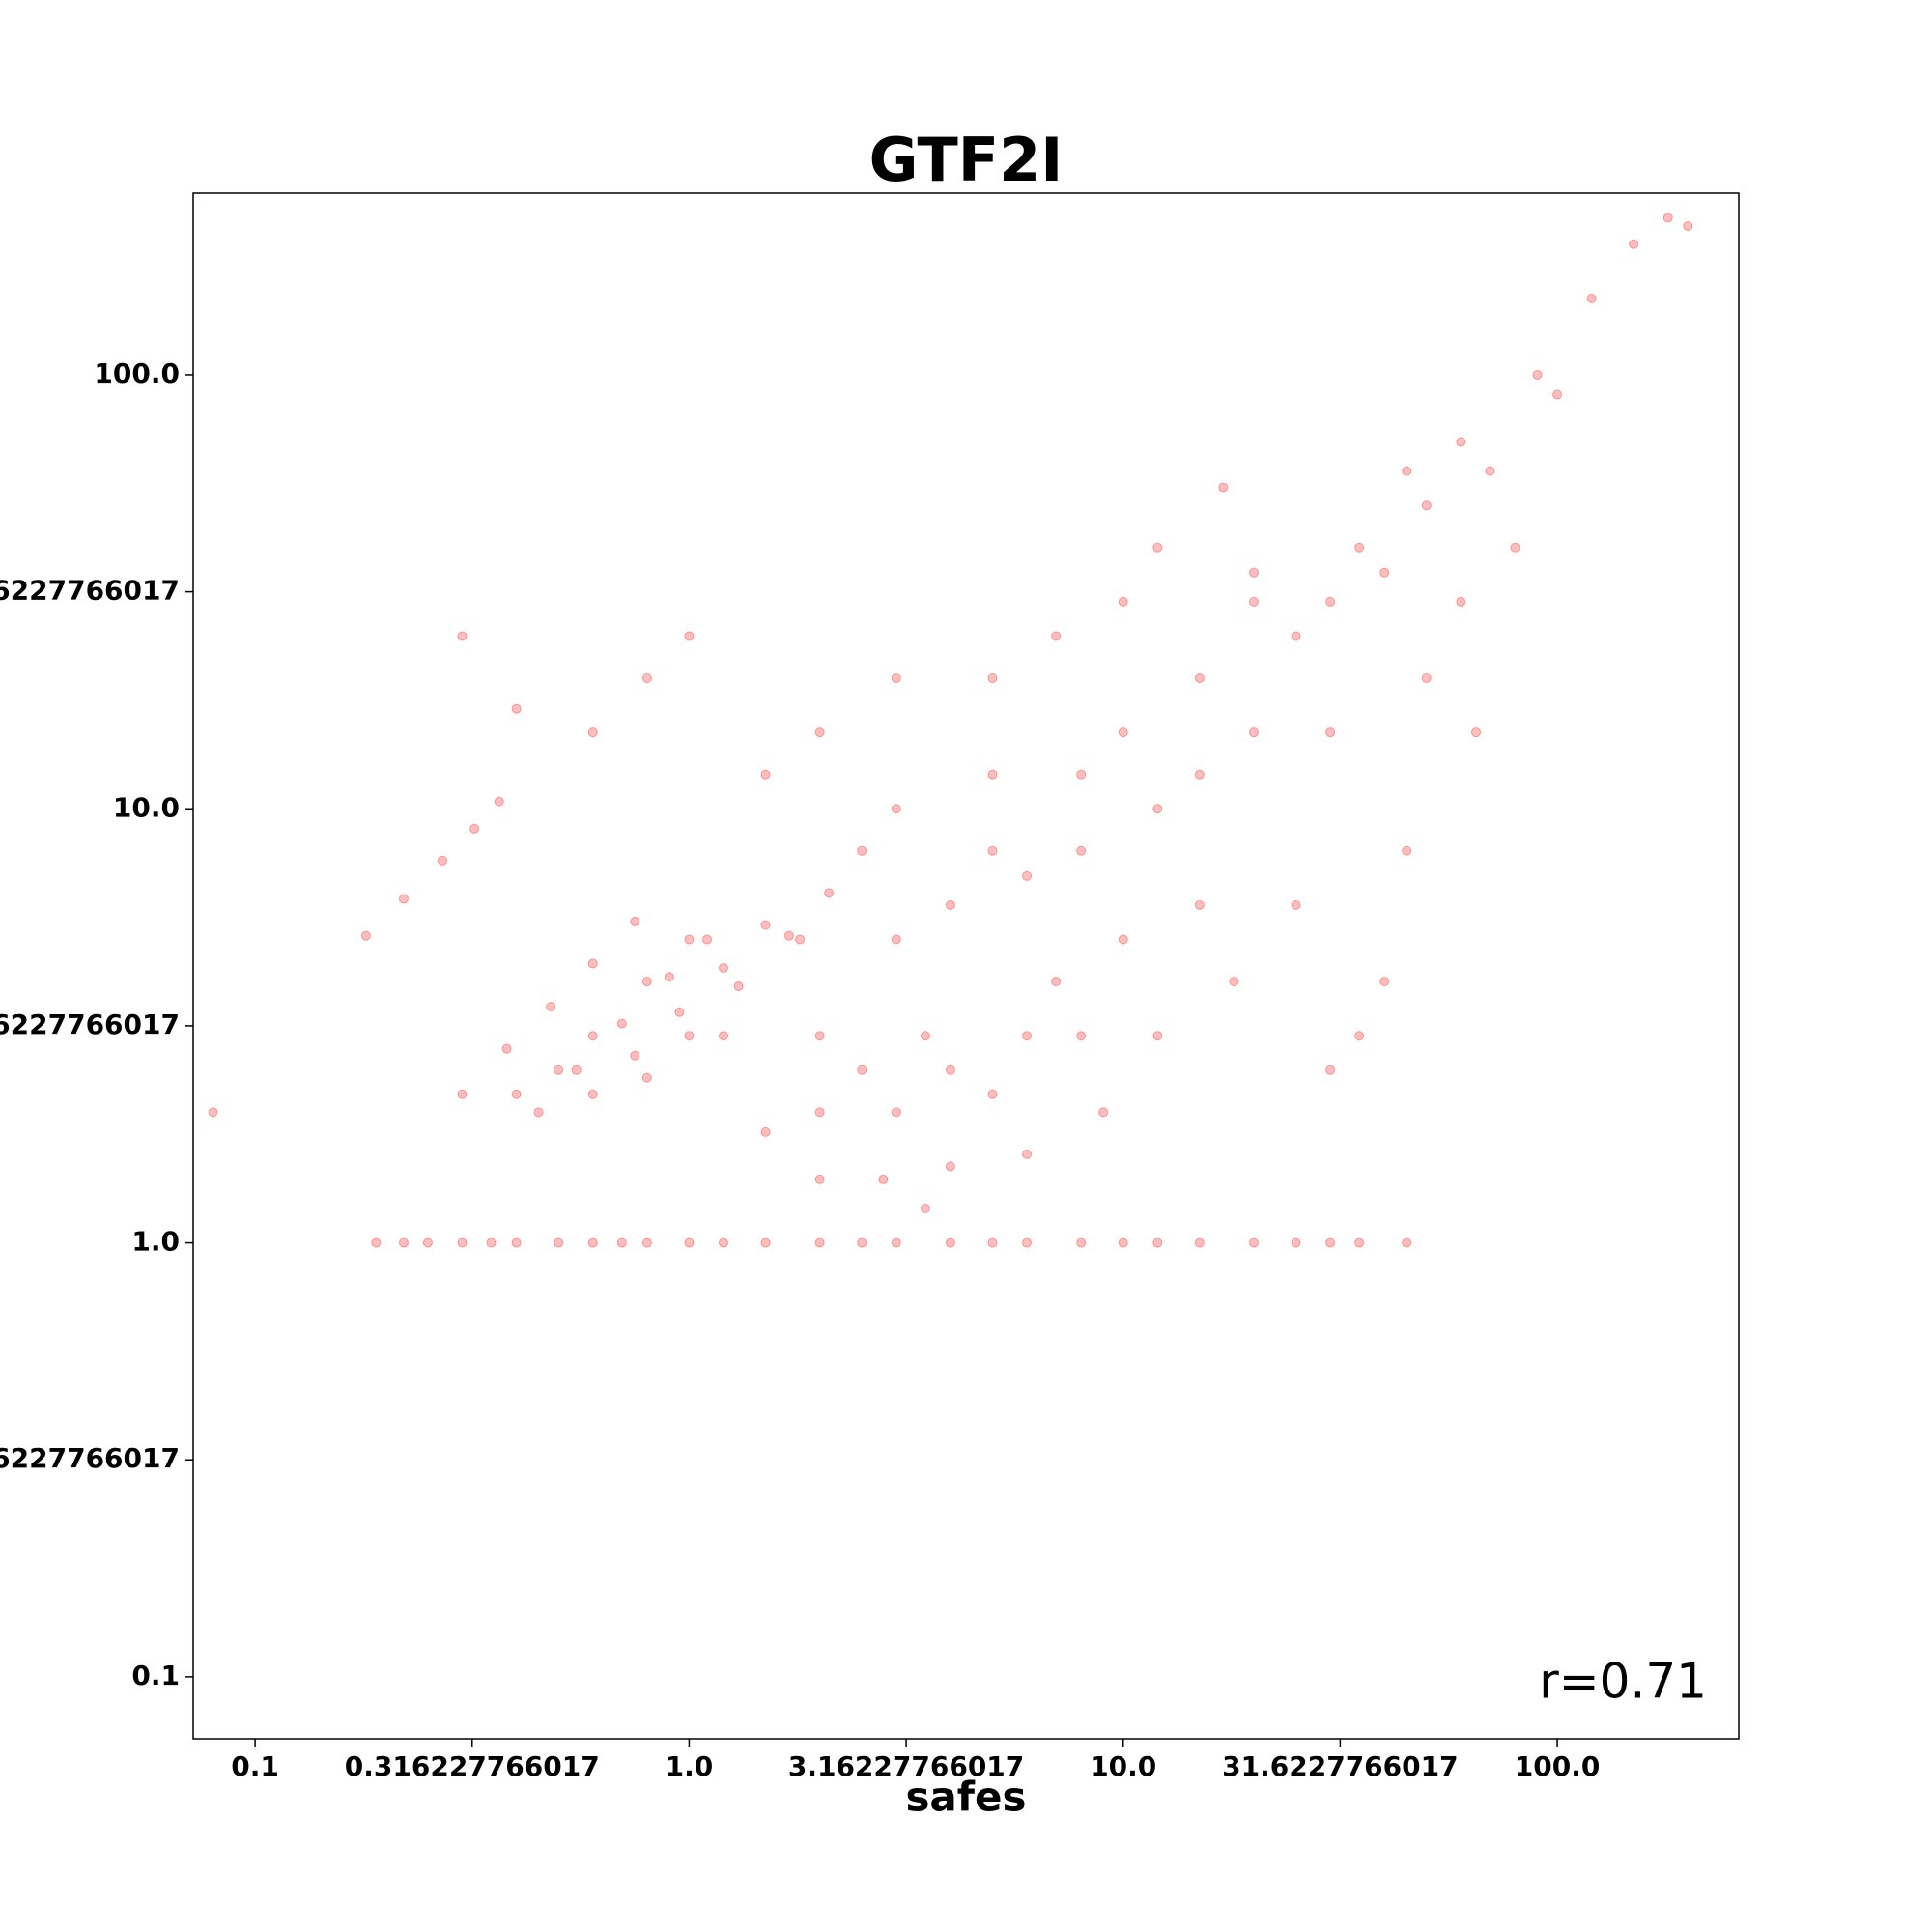 This screenshot has height=1932, width=1932. I want to click on y-tick-label: 1.0, so click(155, 1242).